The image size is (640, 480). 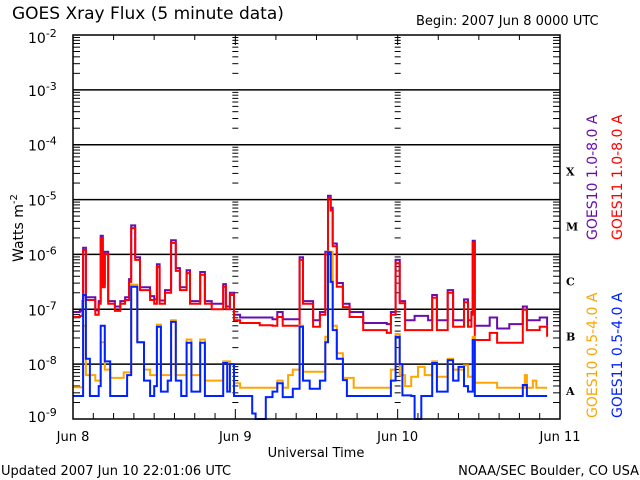 I want to click on y-tick-label: 10⁻⁵, so click(x=42, y=200).